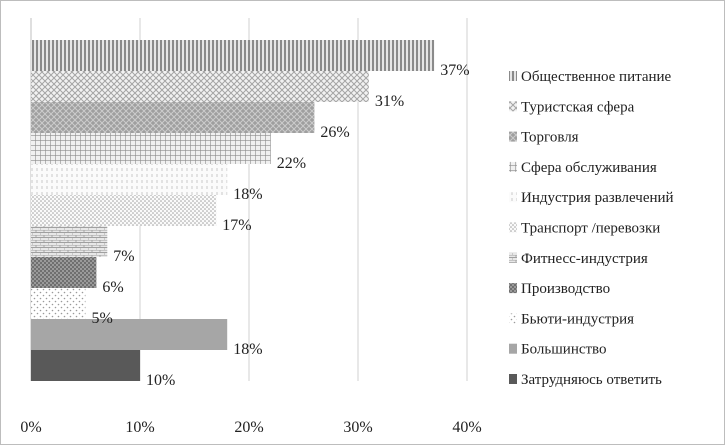 This screenshot has width=725, height=445. Describe the element at coordinates (584, 259) in the screenshot. I see `legend-entry: Фитнесс-индустрия` at that location.